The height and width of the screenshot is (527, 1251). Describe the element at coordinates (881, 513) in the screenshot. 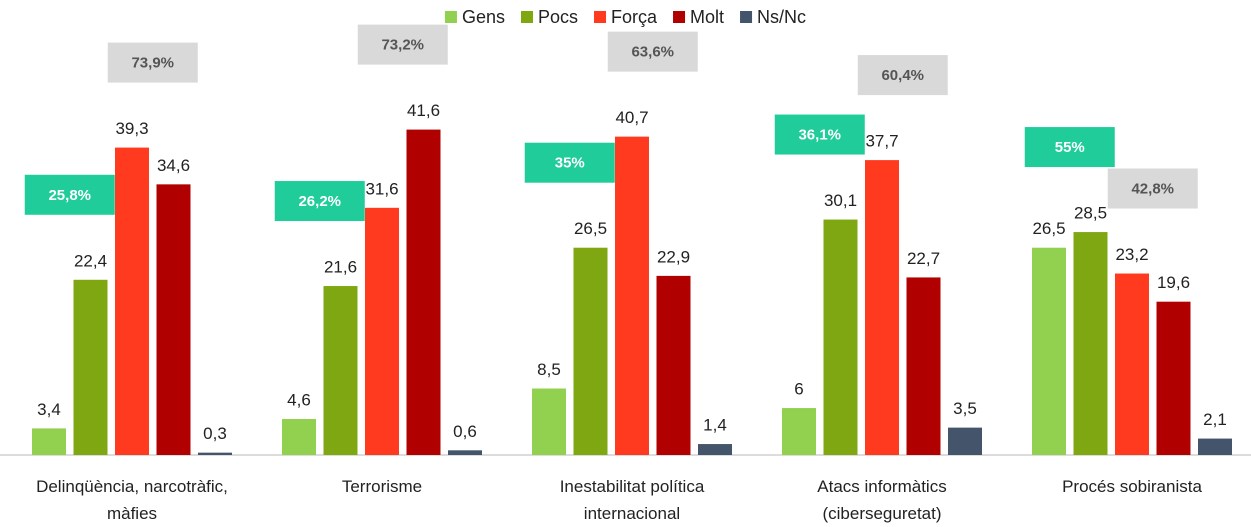

I see `x-tick-line: (ciberseguretat)` at that location.